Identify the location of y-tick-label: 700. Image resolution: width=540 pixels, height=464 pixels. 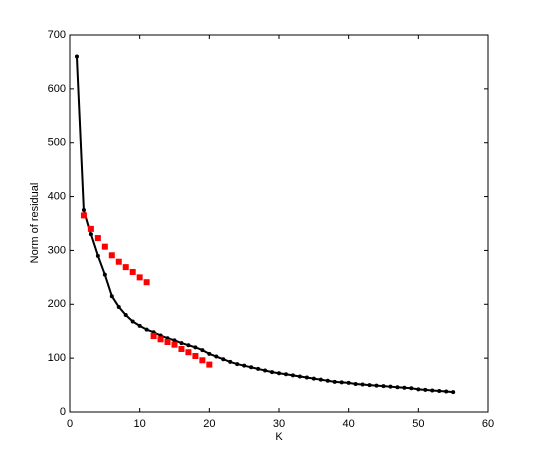
(57, 35).